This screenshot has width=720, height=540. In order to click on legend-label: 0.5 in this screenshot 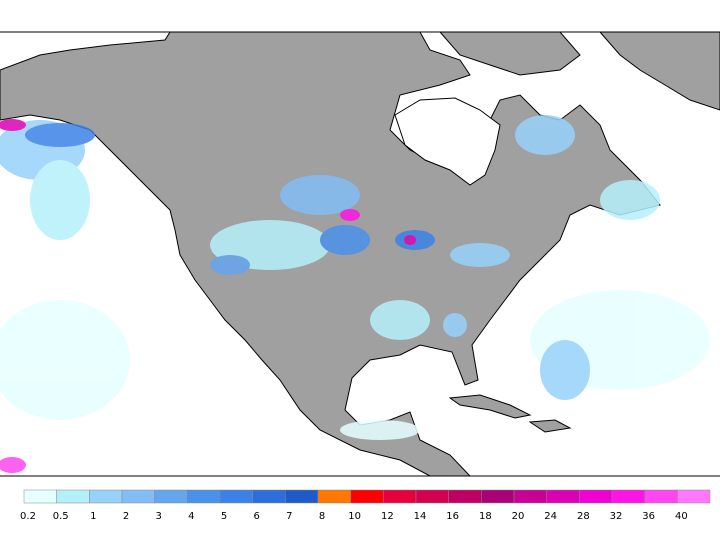, I will do `click(61, 516)`.